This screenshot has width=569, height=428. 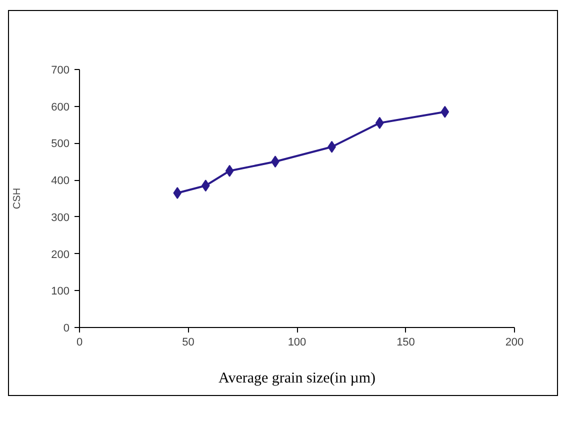 I want to click on y-tick-label: 400, so click(x=60, y=181).